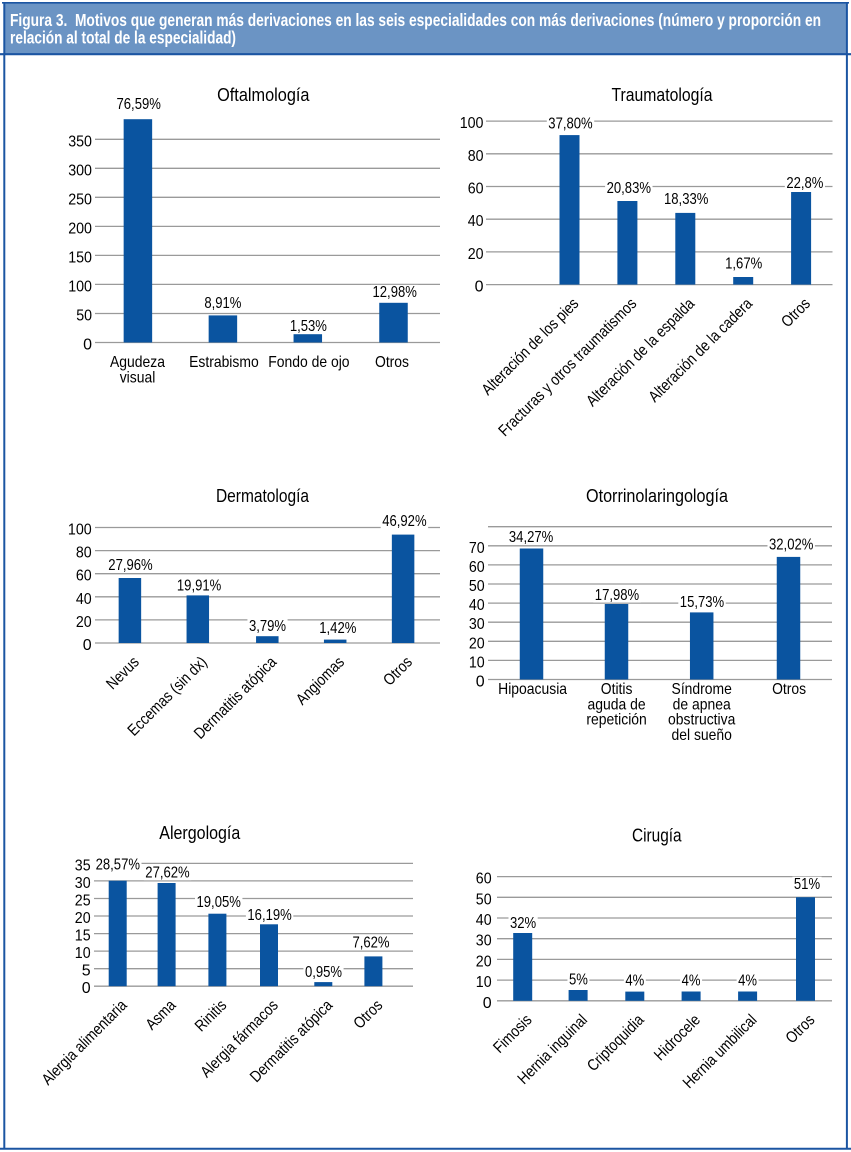 This screenshot has height=1152, width=851. Describe the element at coordinates (167, 873) in the screenshot. I see `svg-text: 27,62%` at that location.